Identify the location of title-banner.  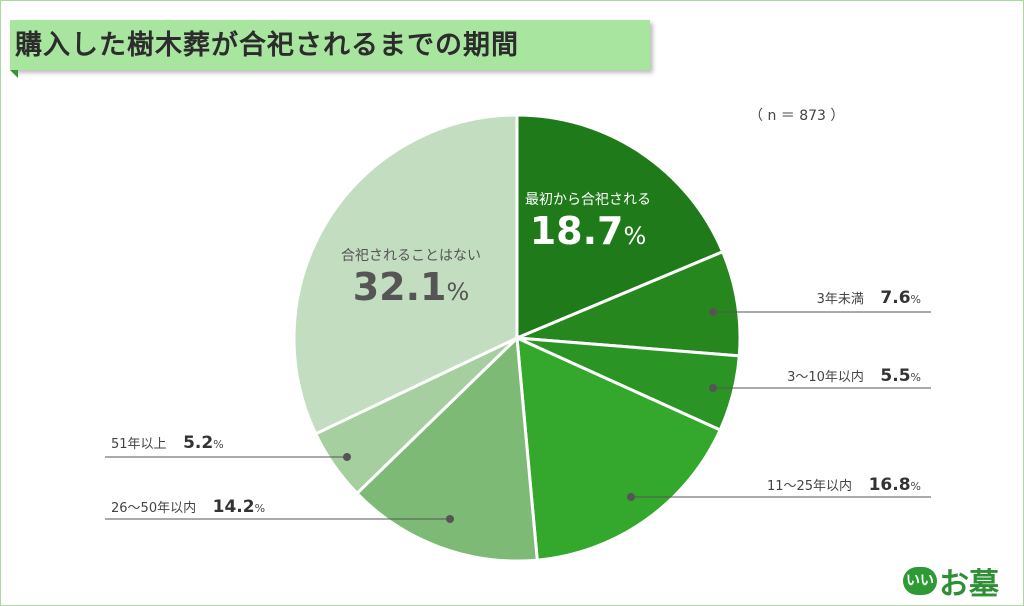
(330, 45).